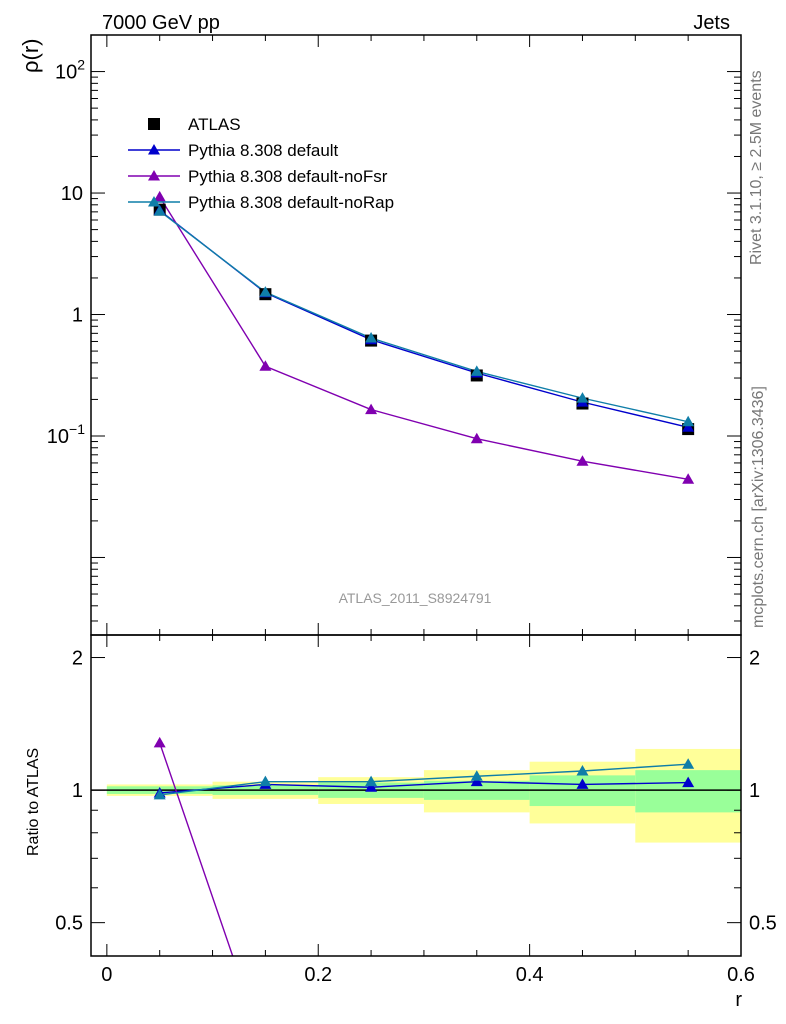 The image size is (786, 1024). I want to click on rivet-version-label: Rivet 3.1.10, ≥ 2.5M events, so click(756, 167).